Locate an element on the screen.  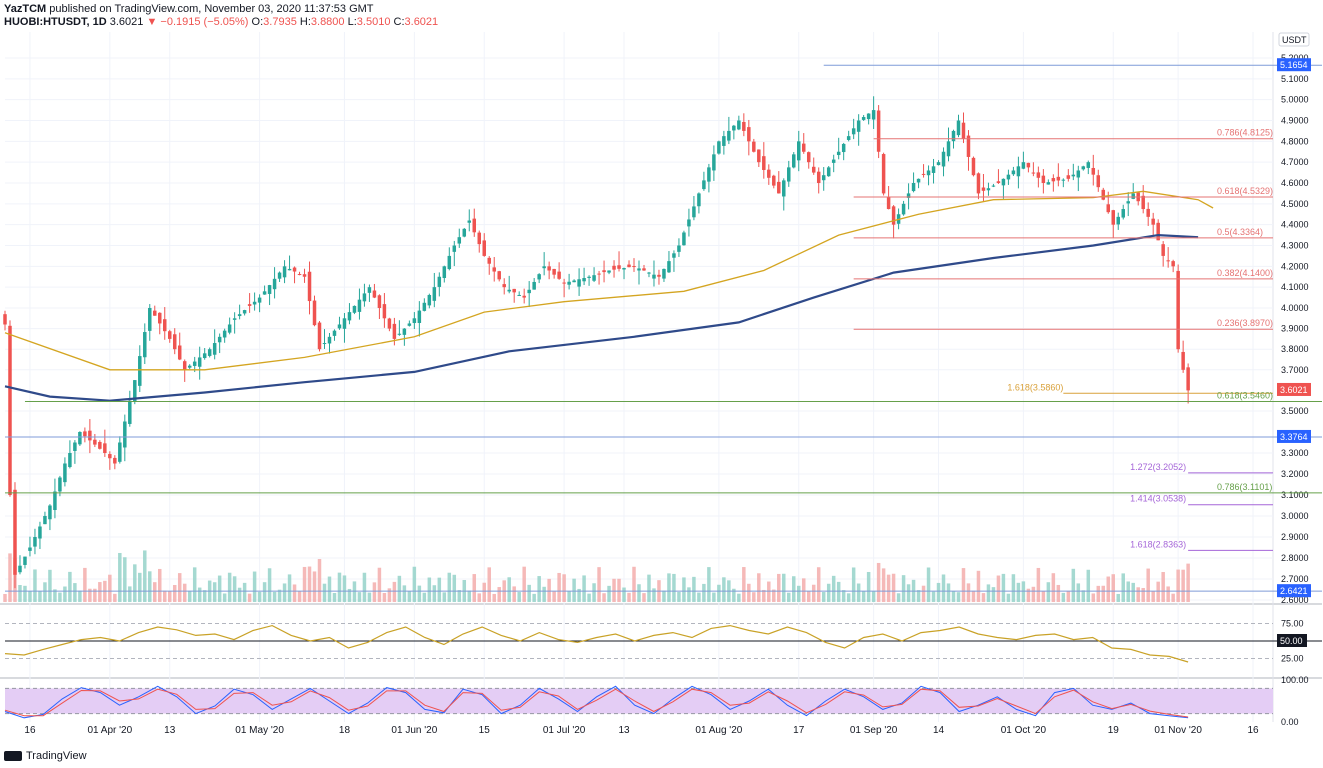
level-label: 1.618(2.8363) is located at coordinates (1158, 544).